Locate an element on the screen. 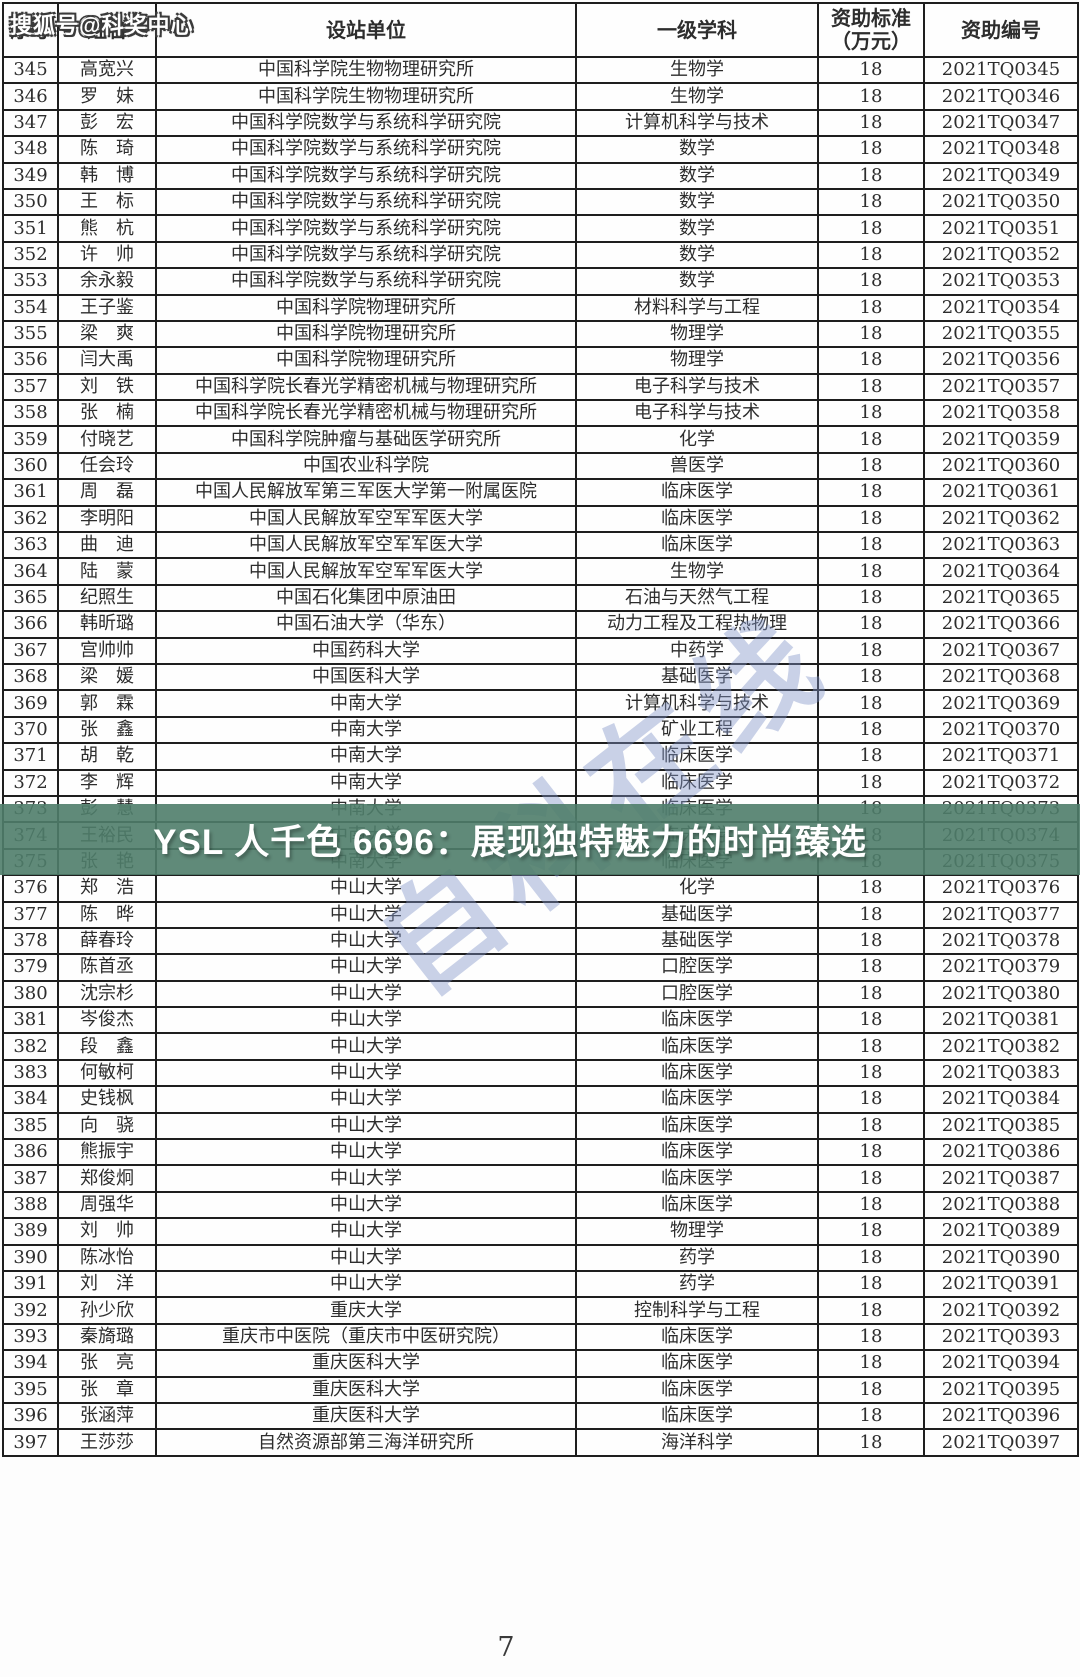 Image resolution: width=1080 pixels, height=1677 pixels. cell-code: 2021TQ0351 is located at coordinates (1001, 228).